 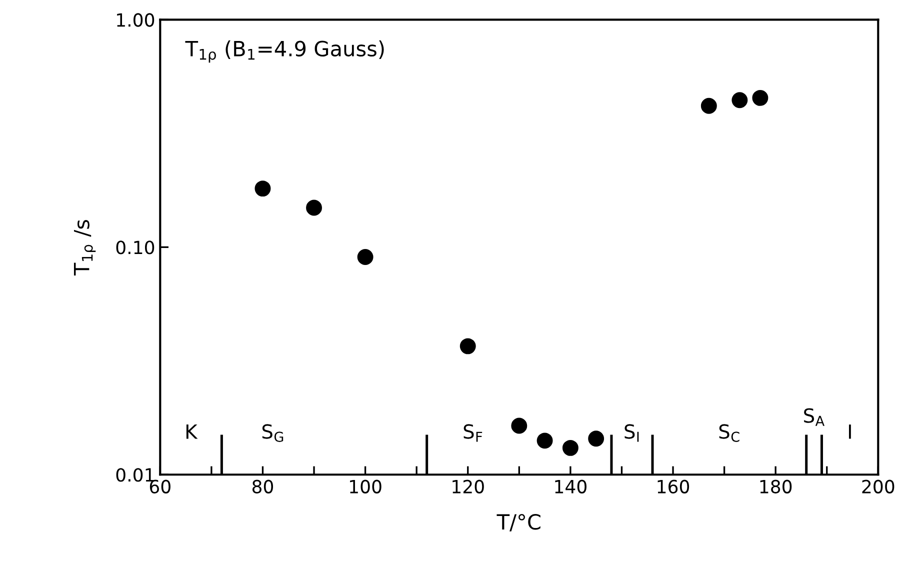 I want to click on x-tick-label: 100, so click(x=366, y=487).